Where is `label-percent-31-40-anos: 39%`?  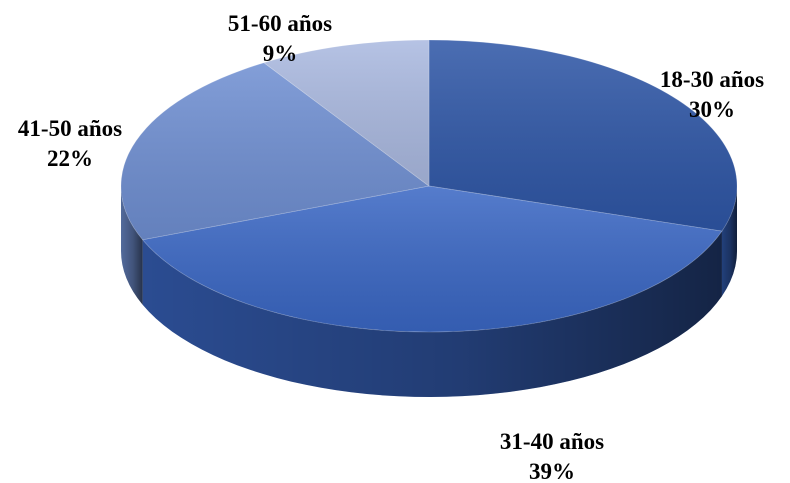 label-percent-31-40-anos: 39% is located at coordinates (552, 471).